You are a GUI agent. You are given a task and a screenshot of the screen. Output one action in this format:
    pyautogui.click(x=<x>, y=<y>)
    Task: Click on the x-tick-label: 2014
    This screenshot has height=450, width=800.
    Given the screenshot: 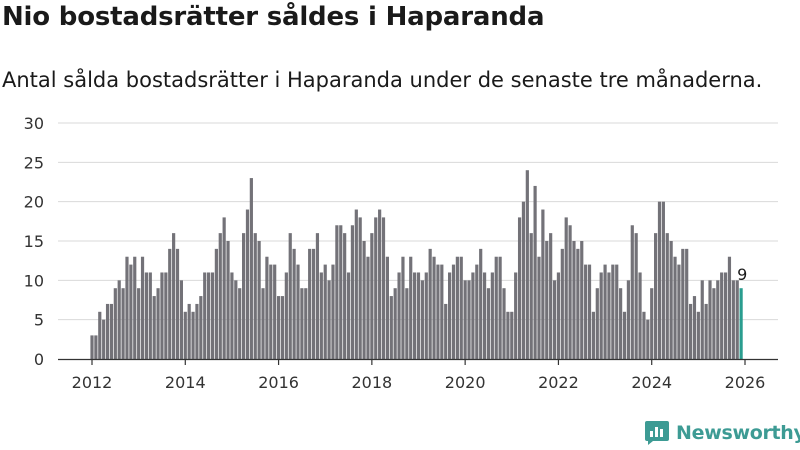 What is the action you would take?
    pyautogui.click(x=185, y=382)
    